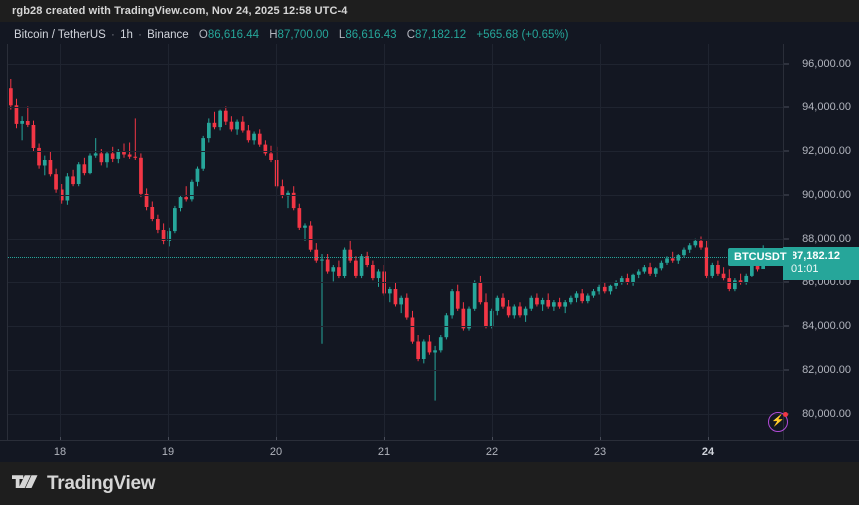  What do you see at coordinates (371, 35) in the screenshot?
I see `legend-low-value: 86,616.43` at bounding box center [371, 35].